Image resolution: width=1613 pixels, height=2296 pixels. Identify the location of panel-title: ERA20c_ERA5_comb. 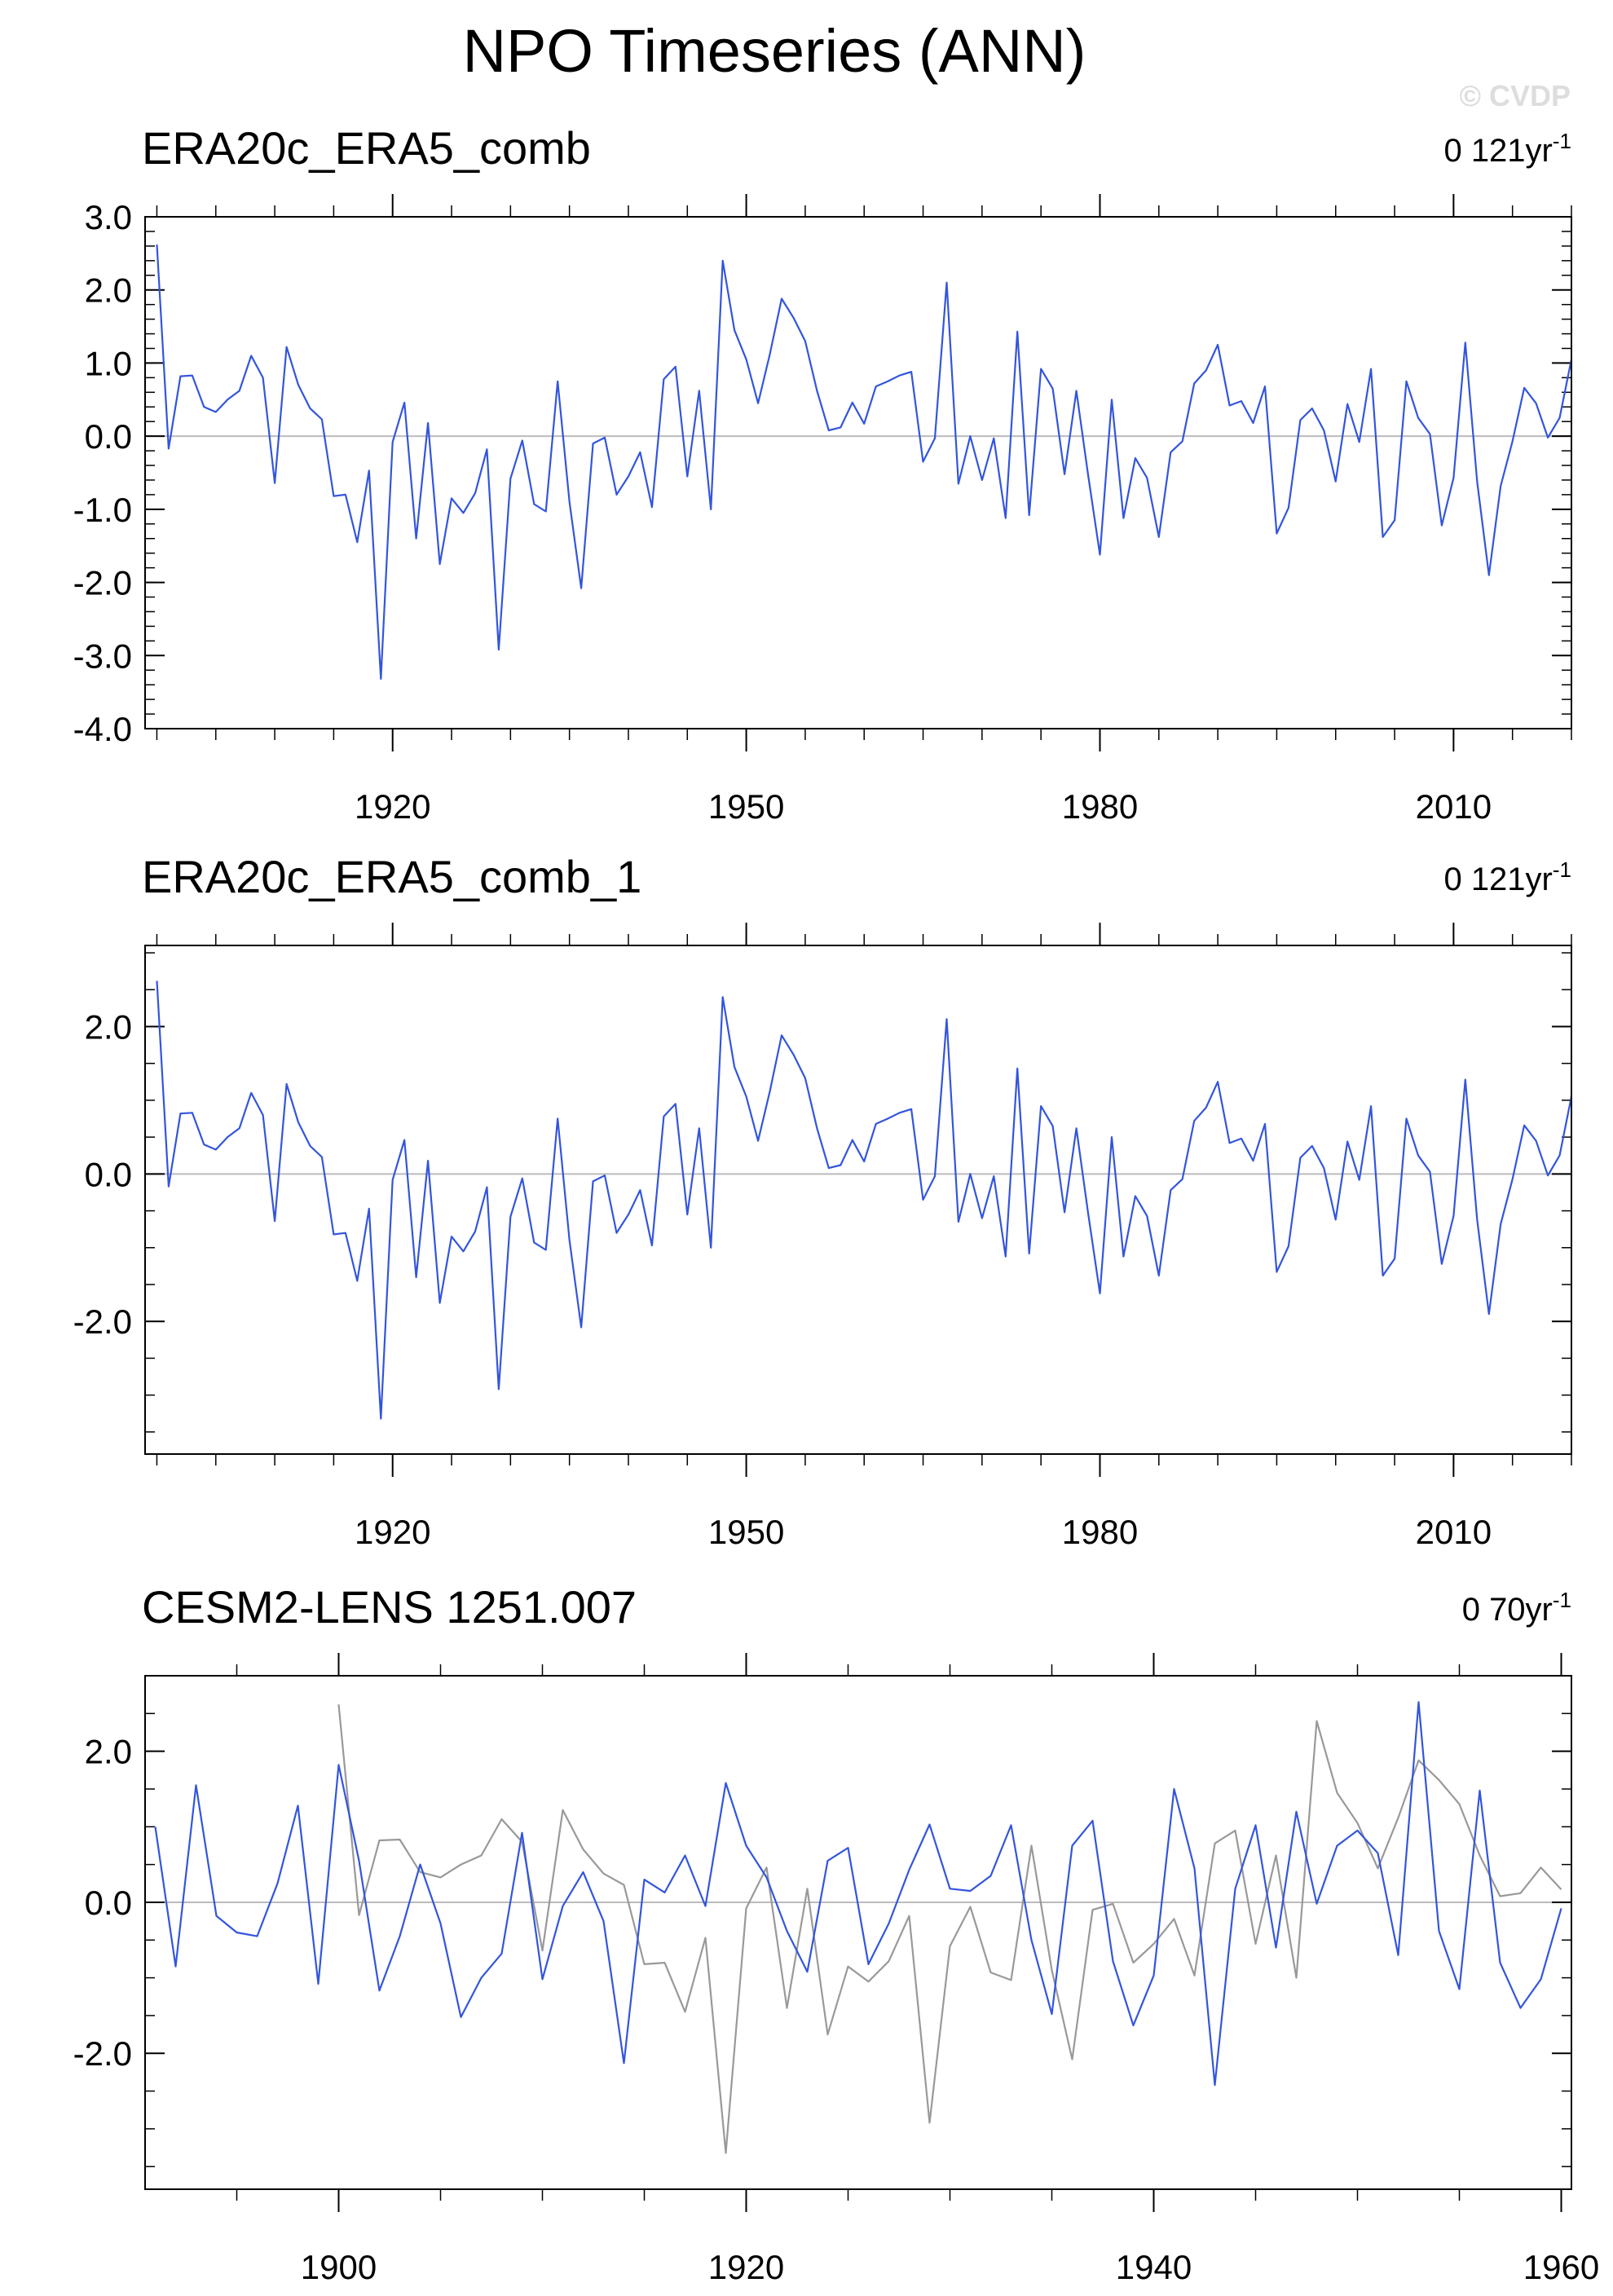
(366, 148).